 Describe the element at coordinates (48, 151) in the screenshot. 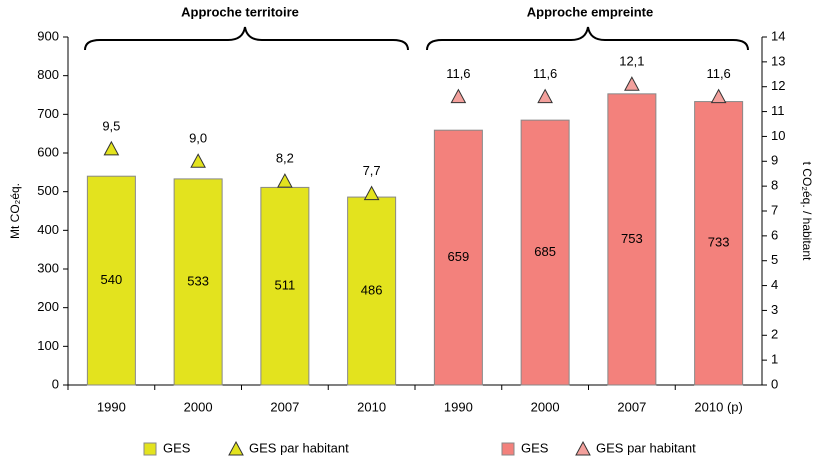

I see `y-tick-label: 600` at that location.